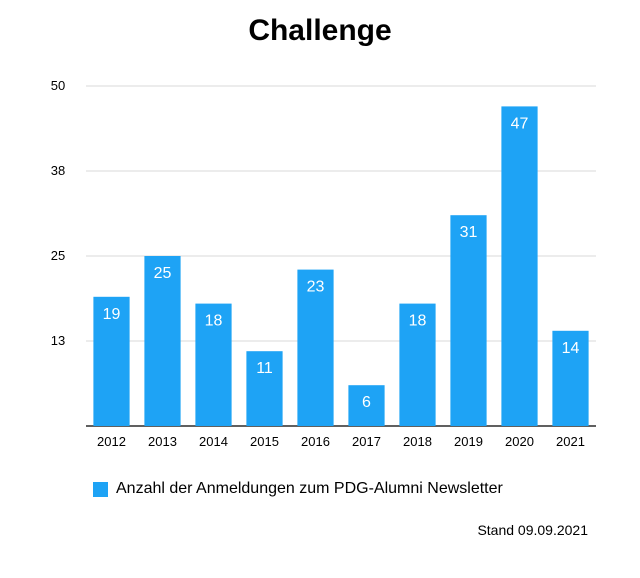 This screenshot has width=640, height=578. What do you see at coordinates (264, 368) in the screenshot?
I see `data-label: 11` at bounding box center [264, 368].